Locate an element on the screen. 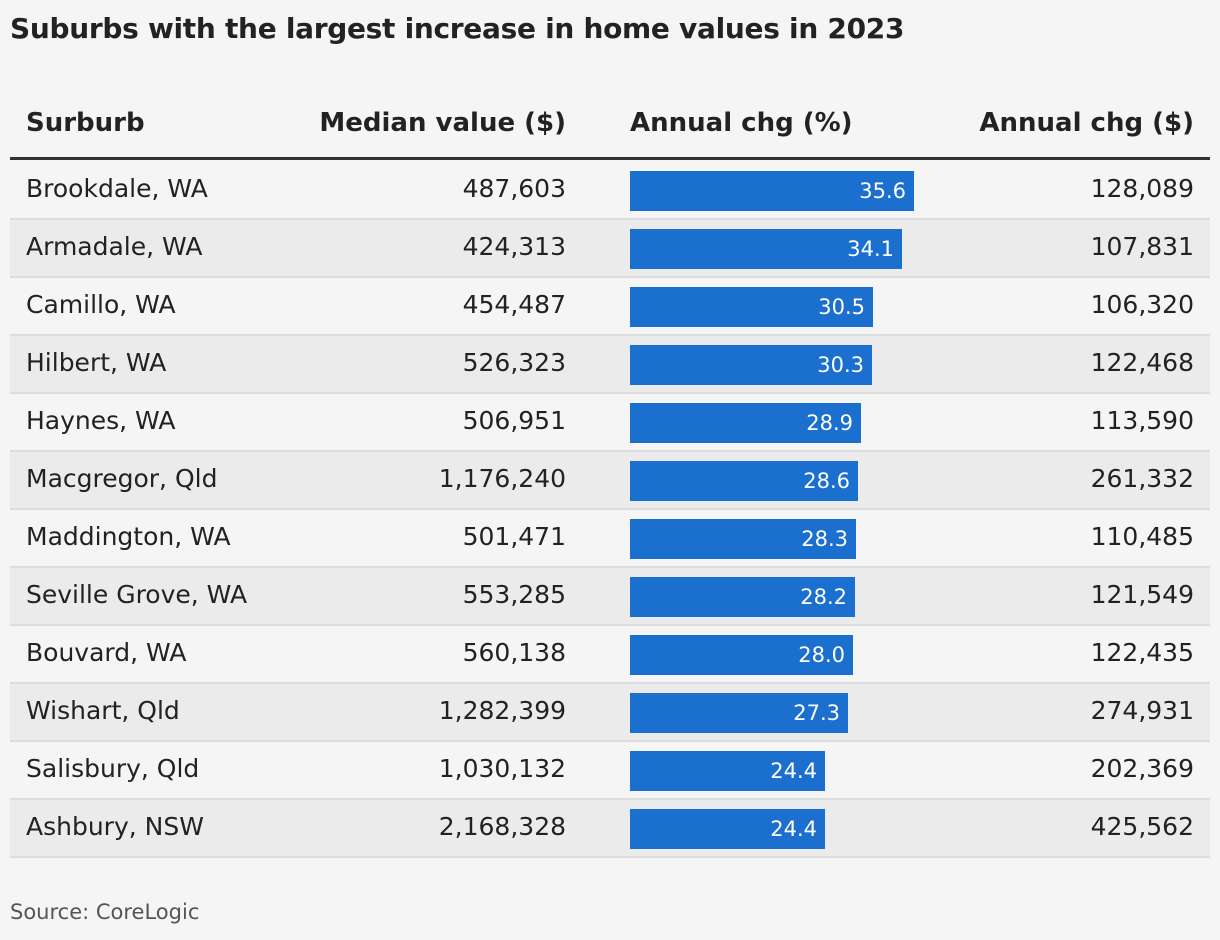 The height and width of the screenshot is (940, 1220). annual-change-bar: 34.1 is located at coordinates (766, 249).